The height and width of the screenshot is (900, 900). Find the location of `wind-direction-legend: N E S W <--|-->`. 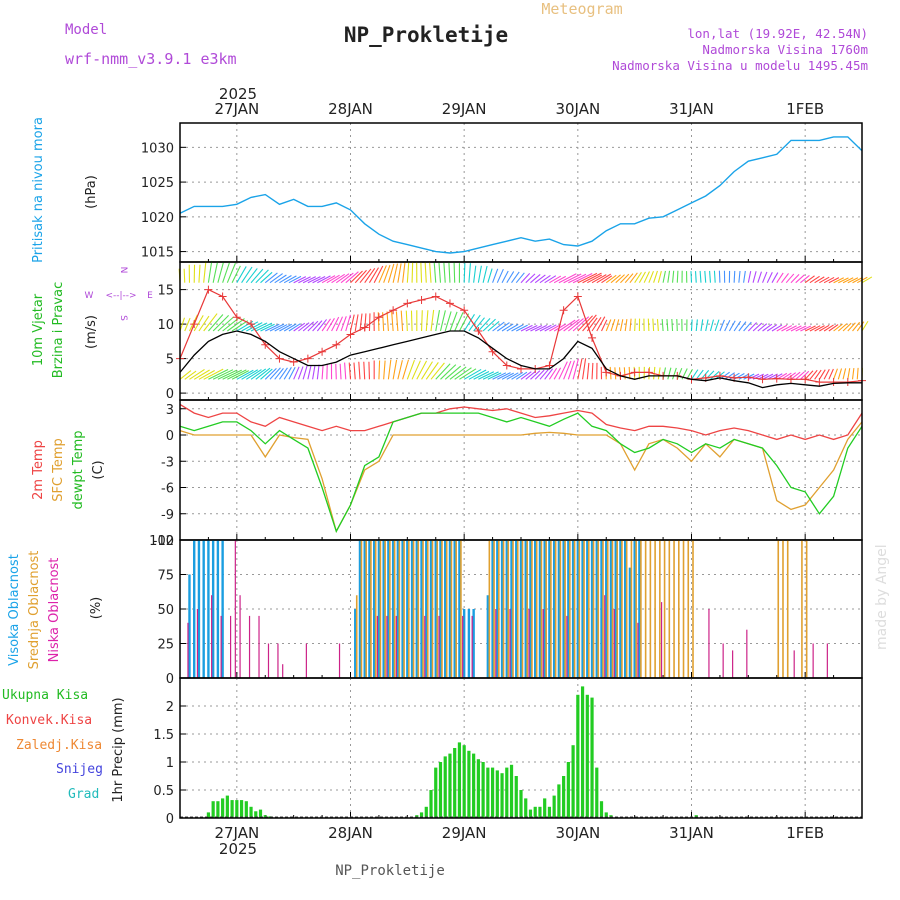

wind-direction-legend: N E S W <--|--> is located at coordinates (119, 294).